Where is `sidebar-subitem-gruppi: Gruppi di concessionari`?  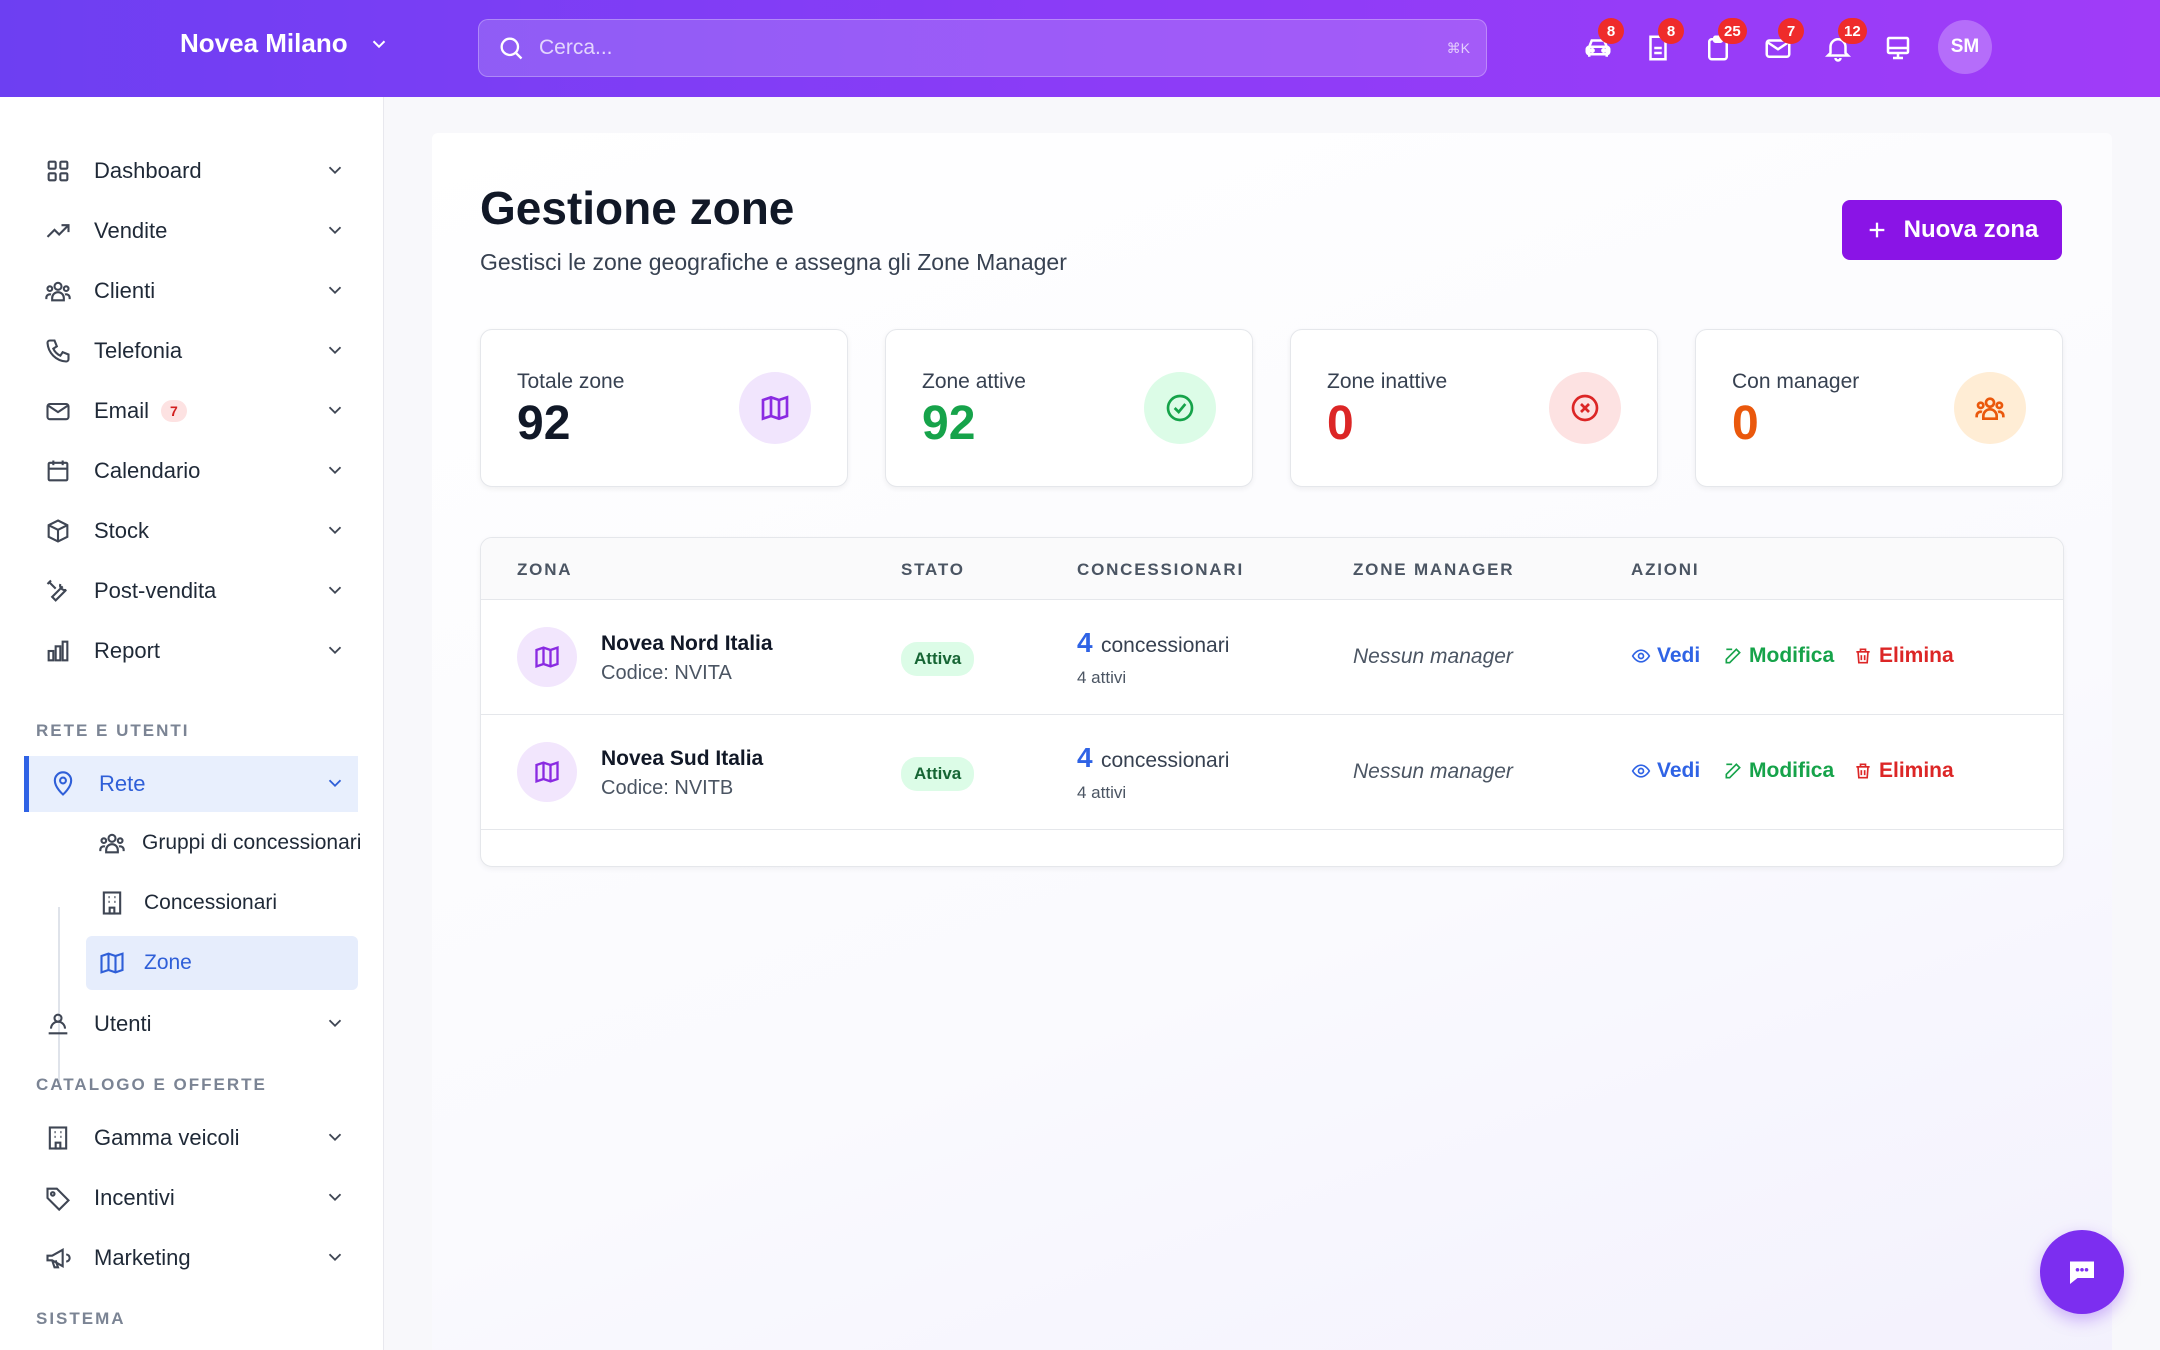
sidebar-subitem-gruppi: Gruppi di concessionari is located at coordinates (223, 843).